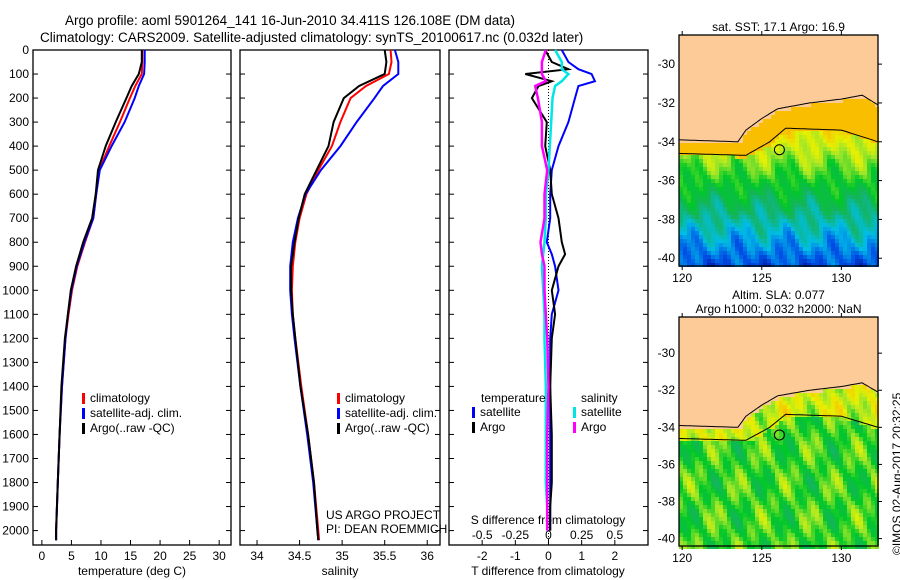 Image resolution: width=900 pixels, height=580 pixels. I want to click on y-tick-label: 1600, so click(15, 434).